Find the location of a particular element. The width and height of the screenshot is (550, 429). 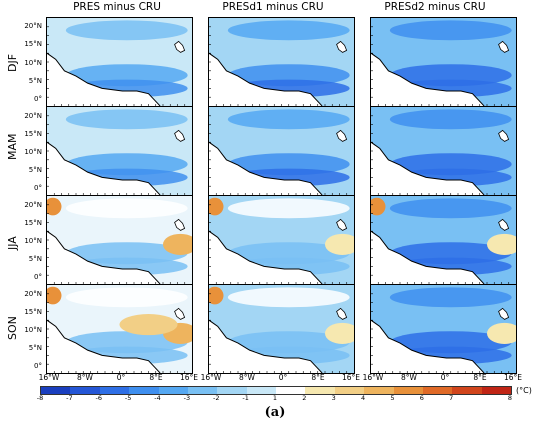

colorbar-label: -2 is located at coordinates (216, 398).